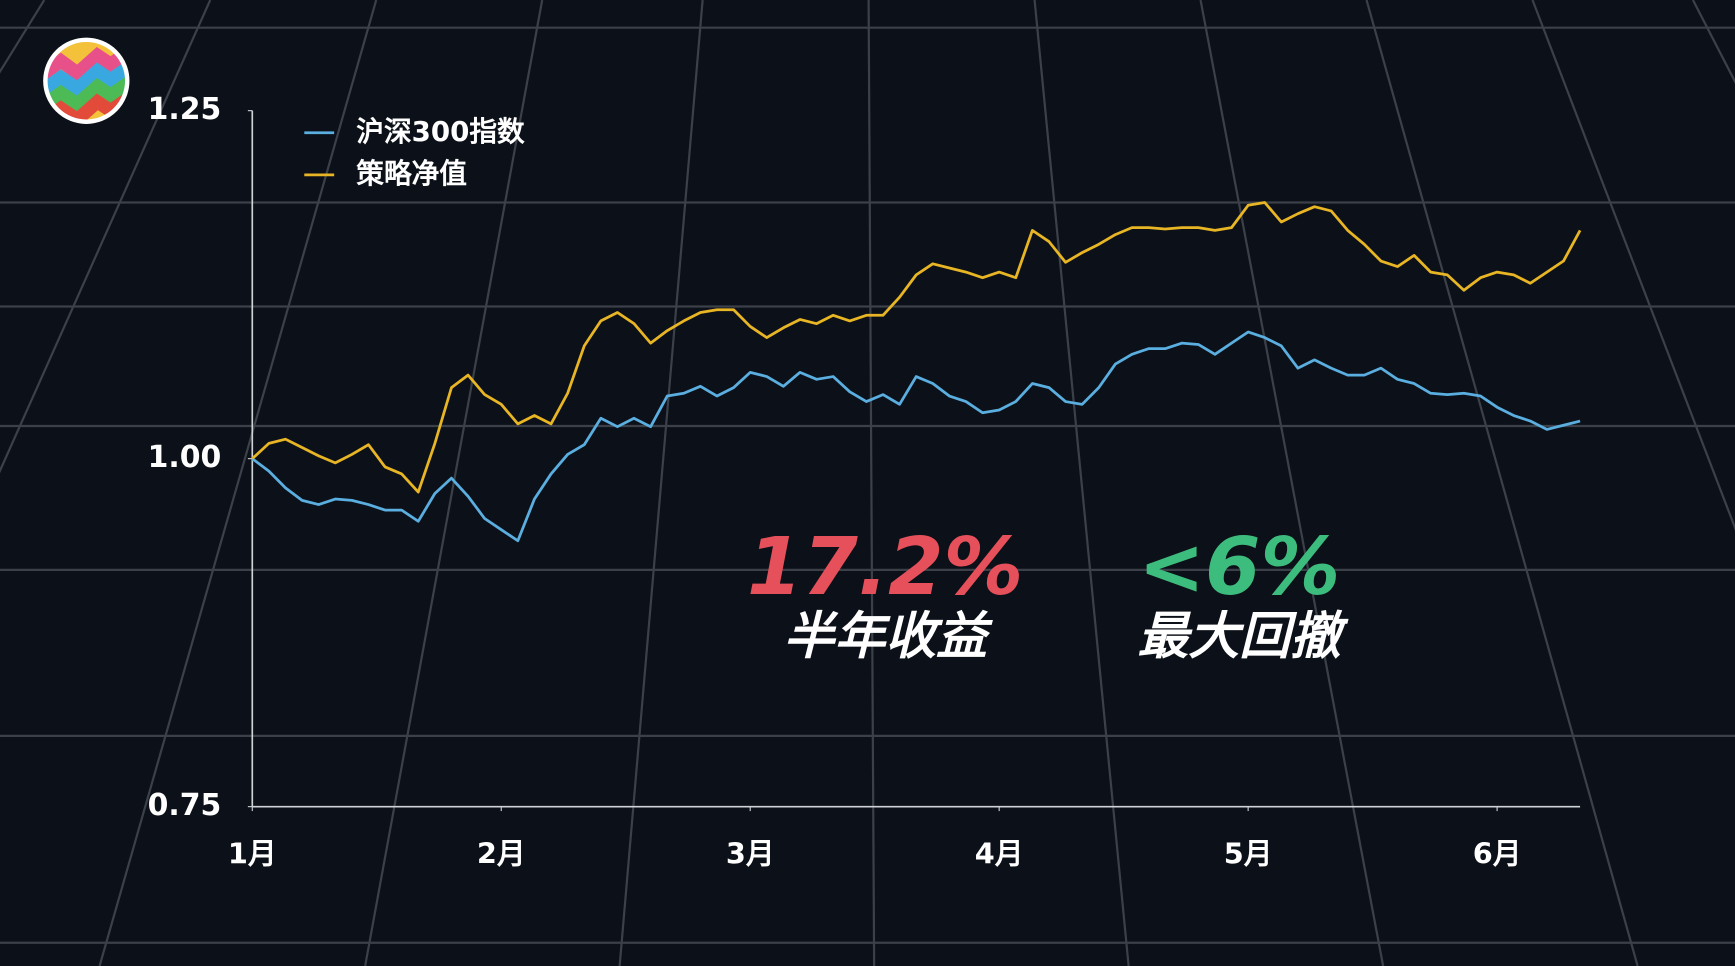 The image size is (1735, 966). What do you see at coordinates (185, 805) in the screenshot?
I see `y-tick-label: 0.75` at bounding box center [185, 805].